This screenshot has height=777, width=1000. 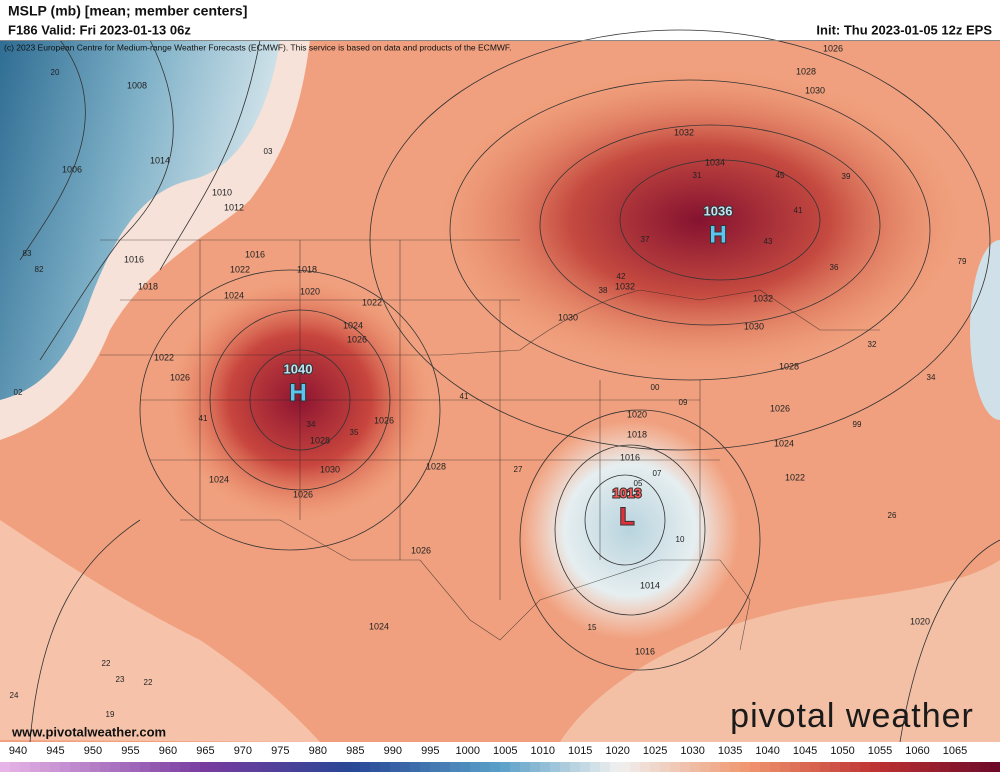 What do you see at coordinates (637, 434) in the screenshot?
I see `isobar-label: 1018` at bounding box center [637, 434].